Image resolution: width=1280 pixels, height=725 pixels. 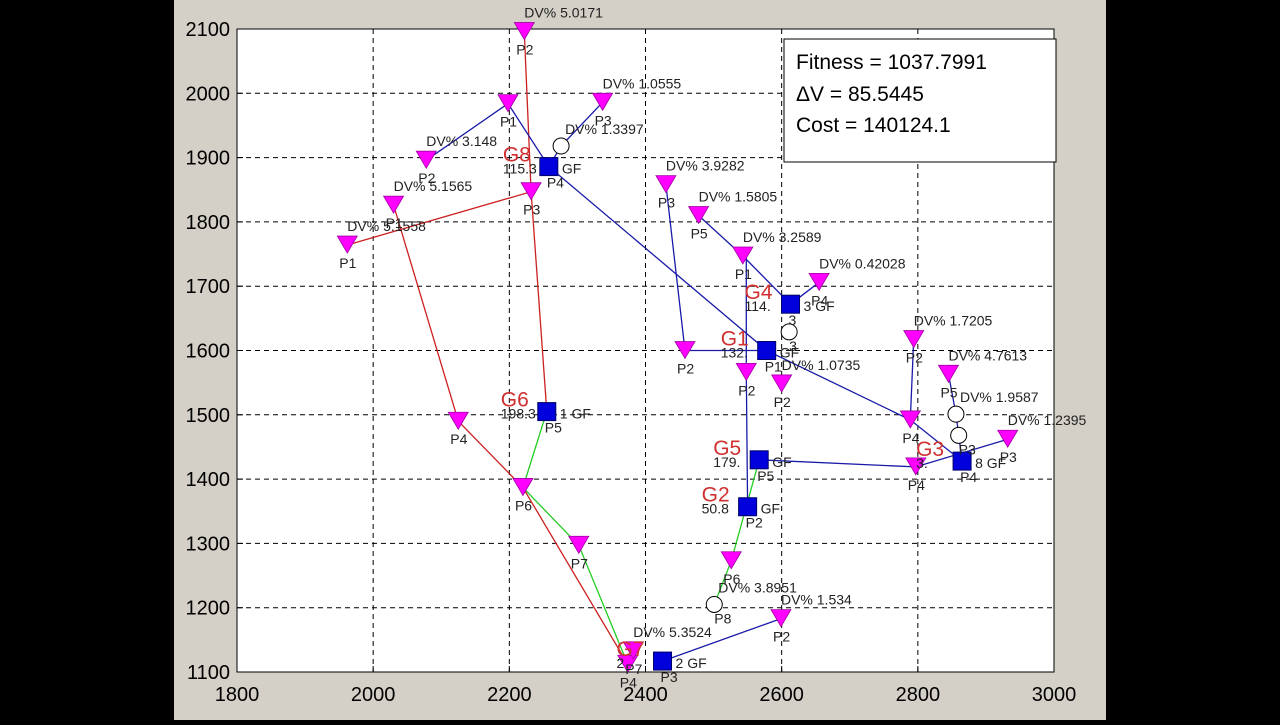 What do you see at coordinates (715, 509) in the screenshot?
I see `generator-value-label: 50.8` at bounding box center [715, 509].